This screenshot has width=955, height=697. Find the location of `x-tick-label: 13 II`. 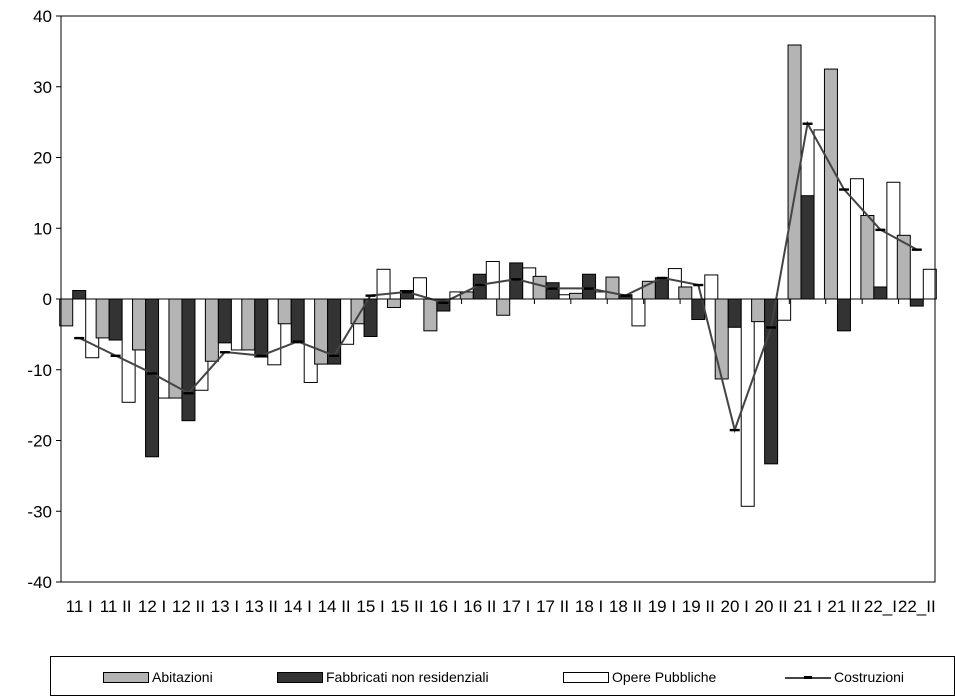

x-tick-label: 13 II is located at coordinates (261, 606).